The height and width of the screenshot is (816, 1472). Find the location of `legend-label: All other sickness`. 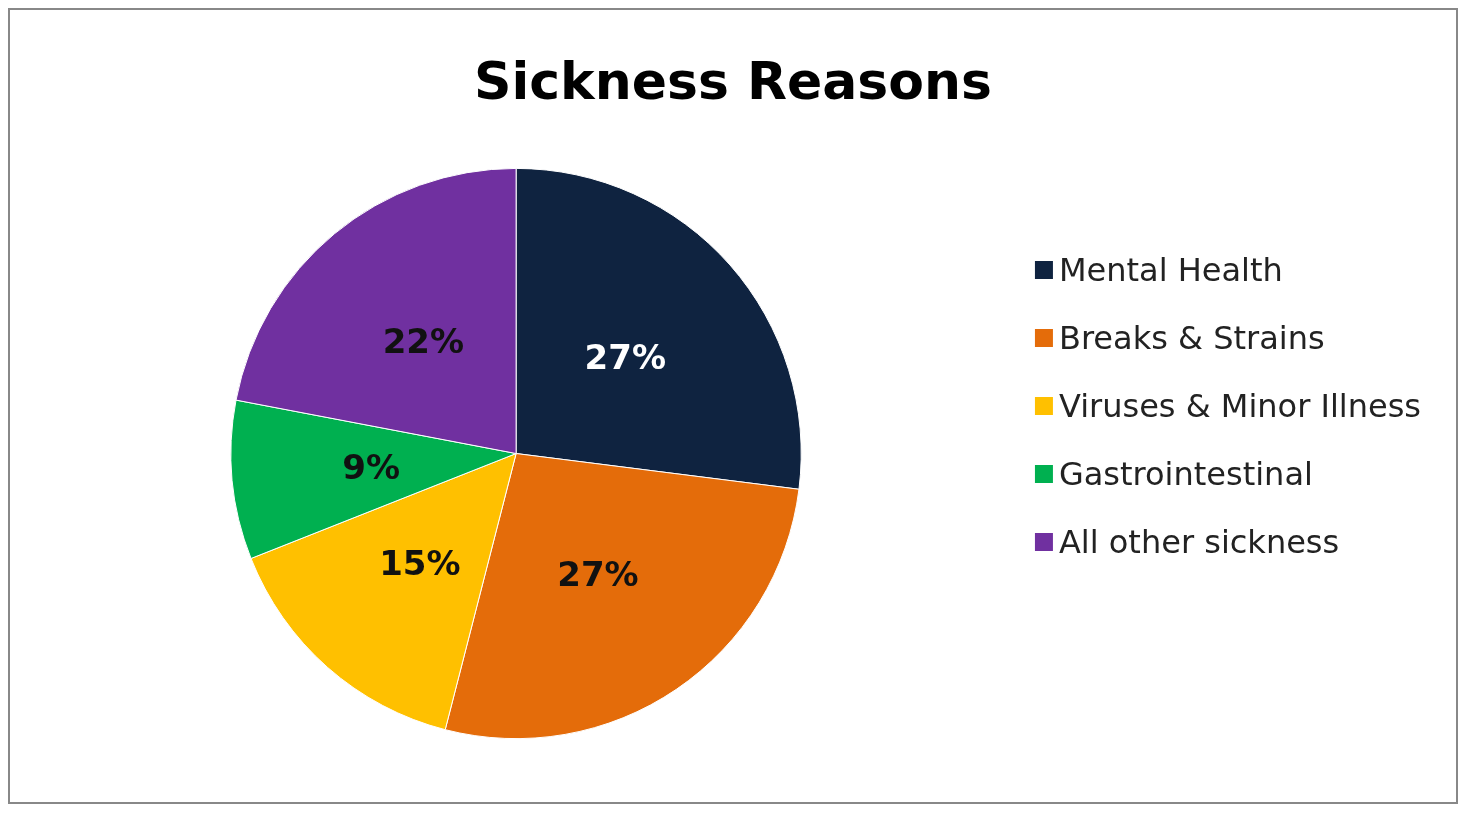

legend-label: All other sickness is located at coordinates (1199, 542).